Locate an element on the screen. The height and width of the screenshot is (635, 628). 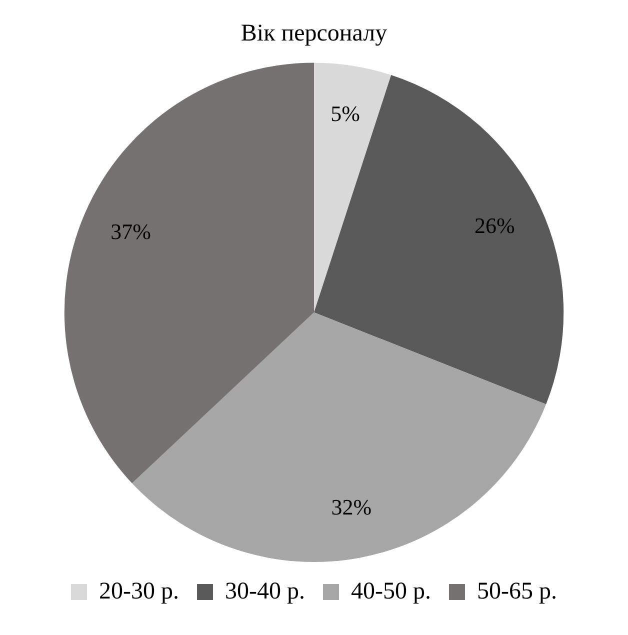
data-label: 37% is located at coordinates (130, 231).